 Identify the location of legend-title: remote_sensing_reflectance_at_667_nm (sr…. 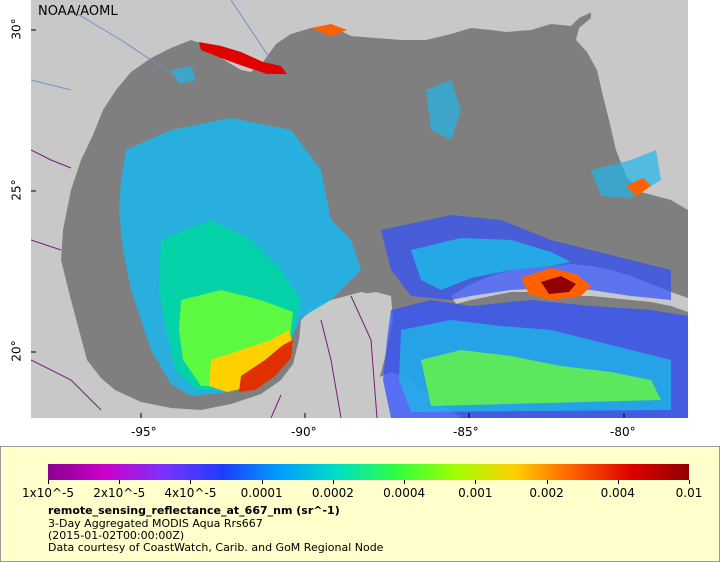
(194, 510).